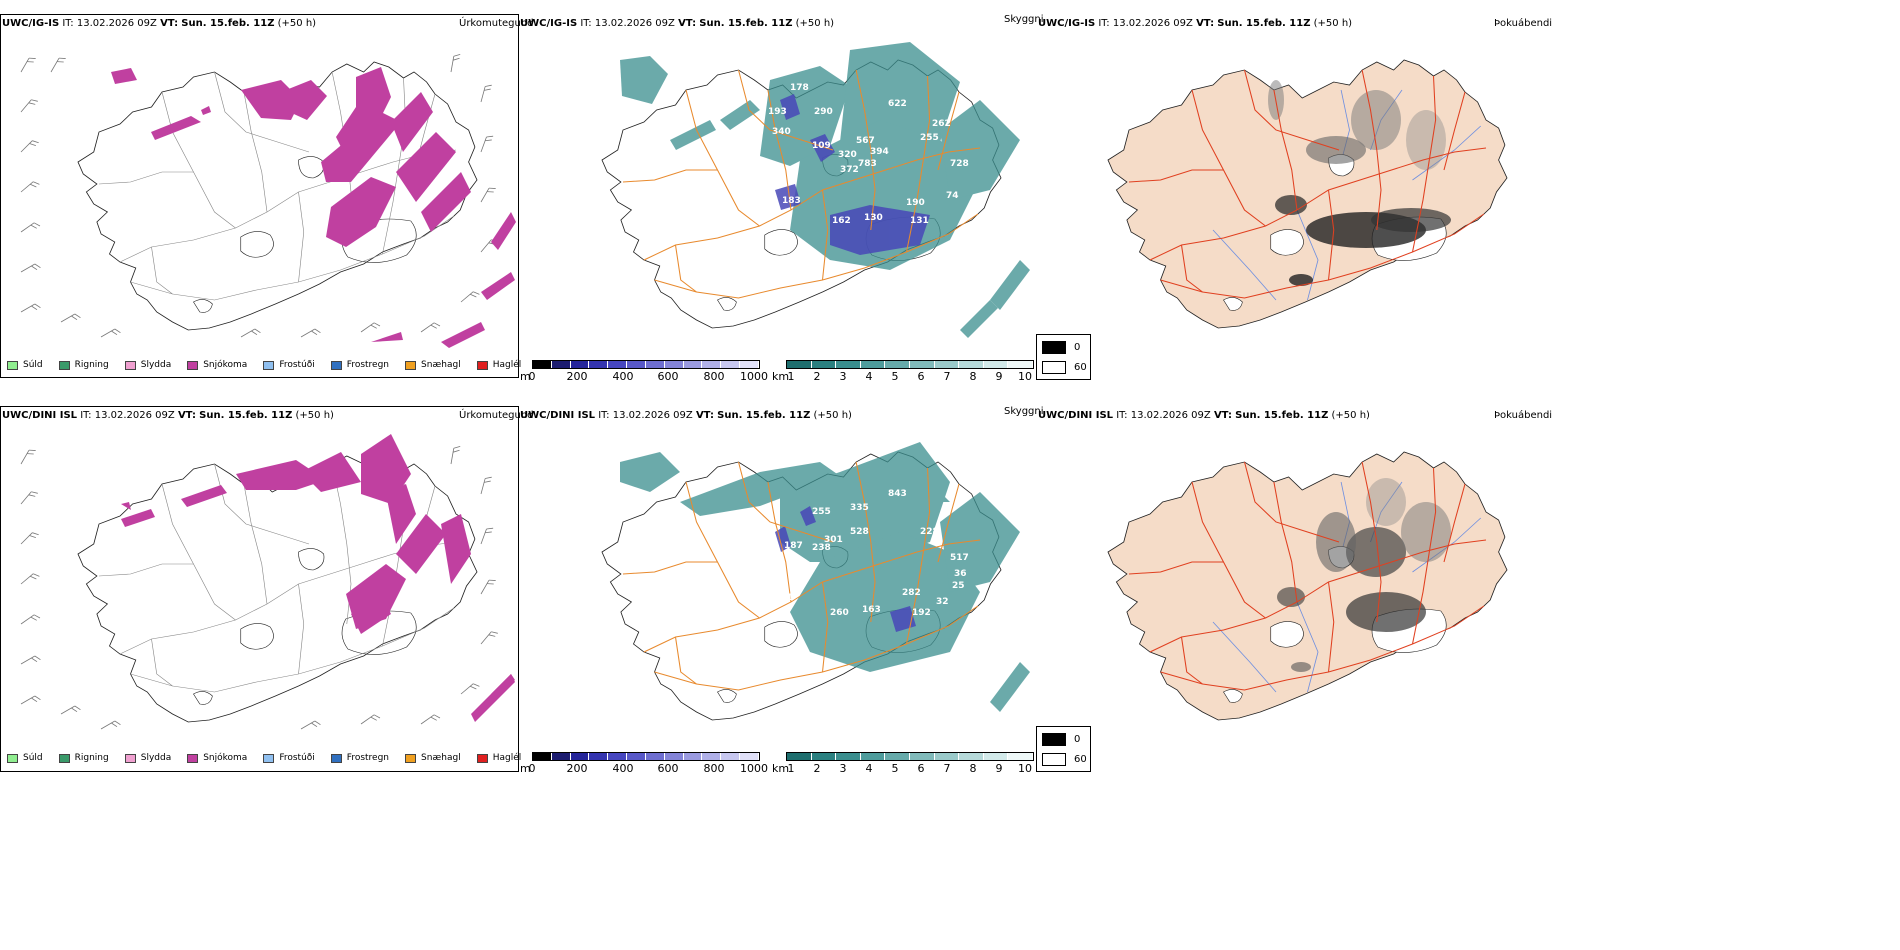  What do you see at coordinates (879, 152) in the screenshot?
I see `cloud-label: 394` at bounding box center [879, 152].